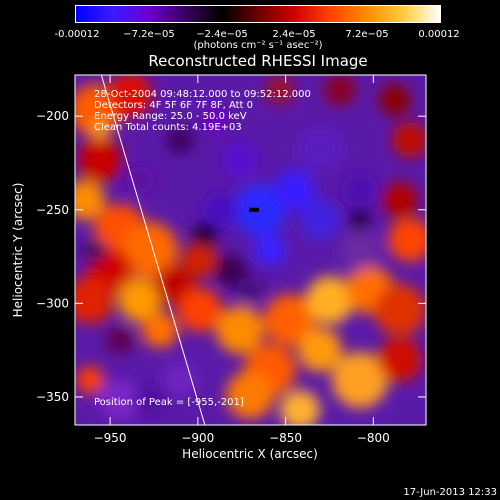 The width and height of the screenshot is (500, 500). I want to click on x-tick-label: −900, so click(197, 438).